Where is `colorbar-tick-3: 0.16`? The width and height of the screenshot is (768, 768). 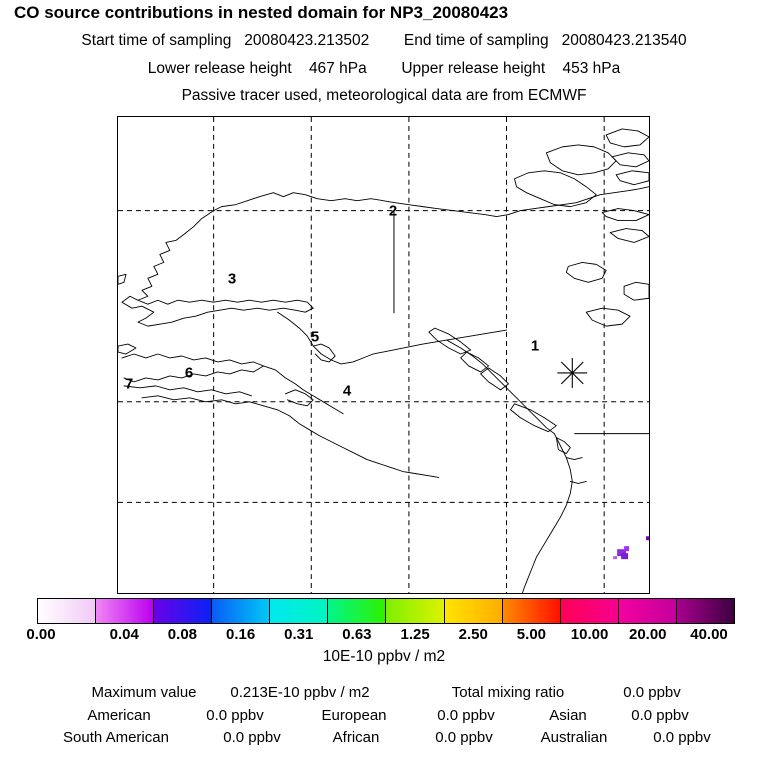 colorbar-tick-3: 0.16 is located at coordinates (240, 634).